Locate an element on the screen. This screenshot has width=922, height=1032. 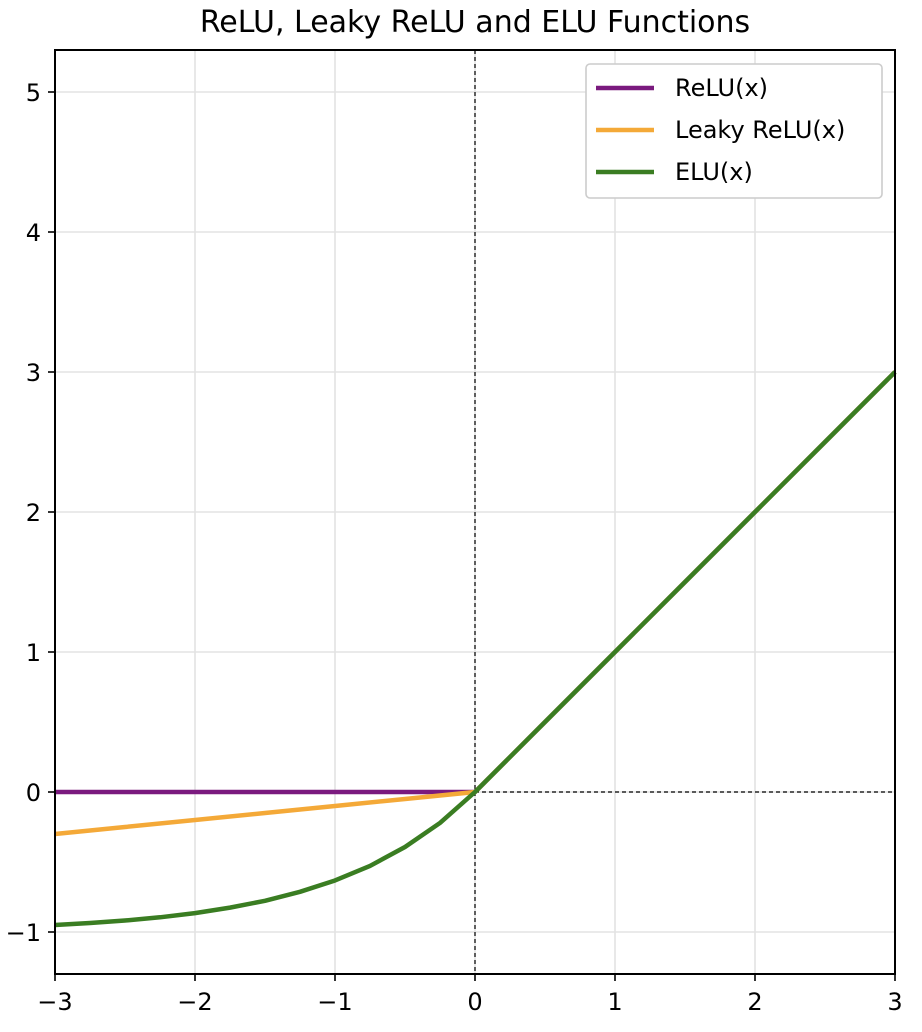
y-tick-label-0: −1 is located at coordinates (23, 933).